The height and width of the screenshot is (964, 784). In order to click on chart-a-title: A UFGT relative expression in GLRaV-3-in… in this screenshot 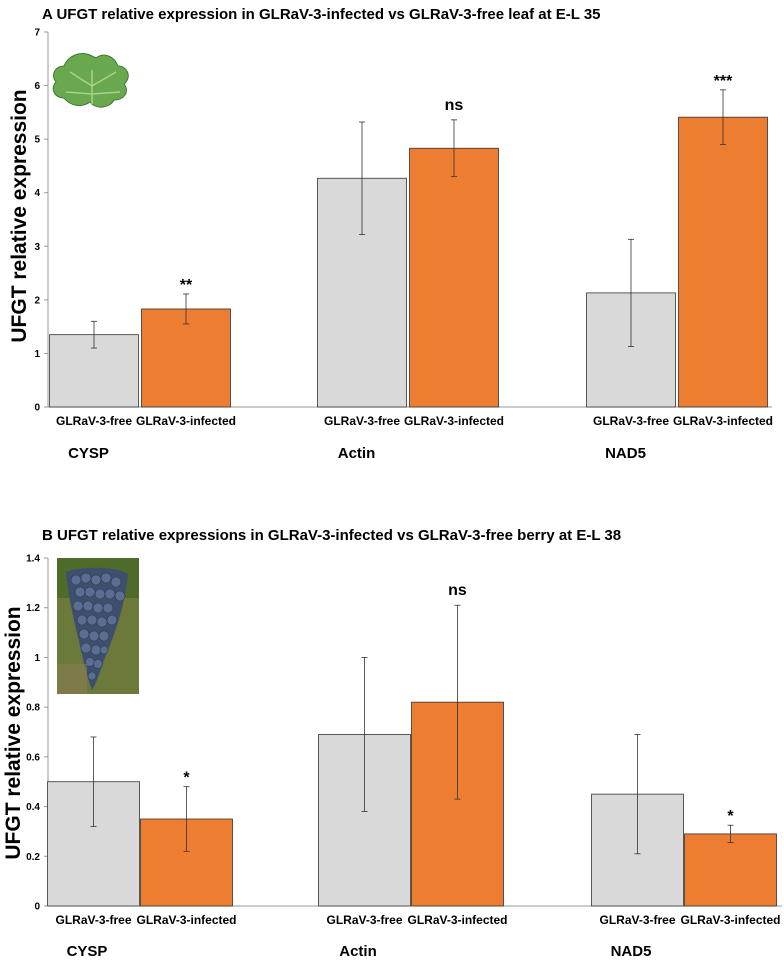, I will do `click(321, 14)`.